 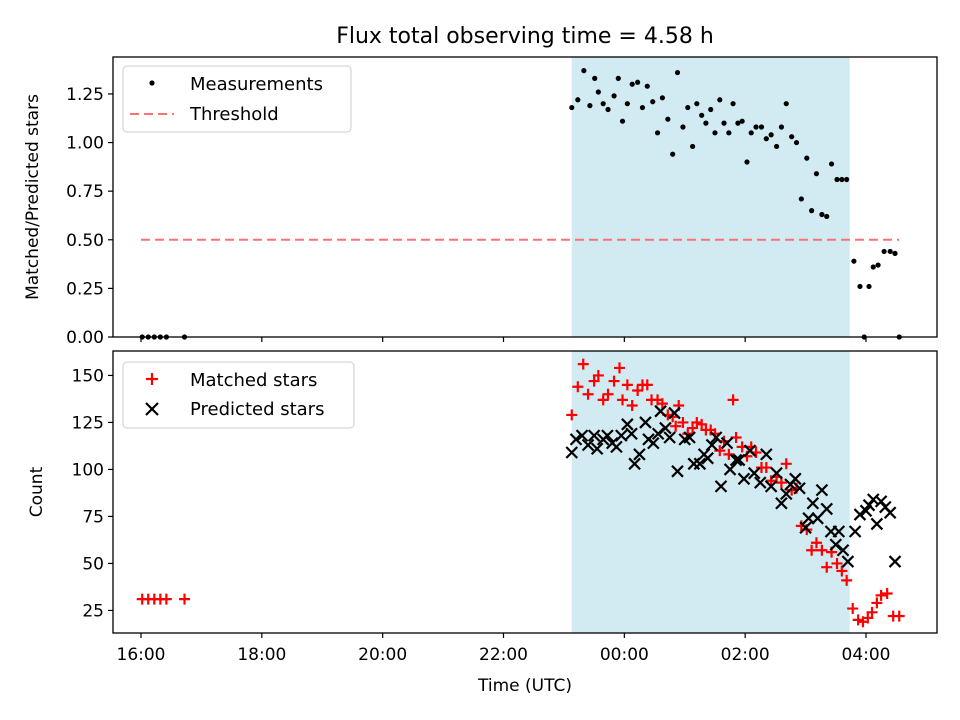 I want to click on legend-threshold-label: Threshold, so click(x=234, y=114).